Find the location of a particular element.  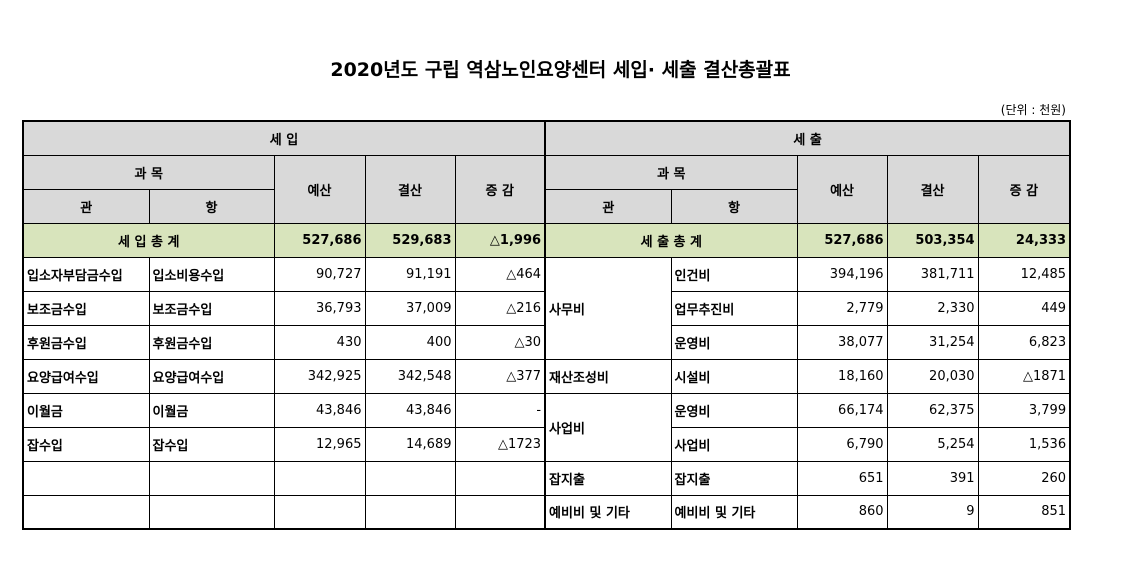

expense-change: 6,823 is located at coordinates (1024, 342).